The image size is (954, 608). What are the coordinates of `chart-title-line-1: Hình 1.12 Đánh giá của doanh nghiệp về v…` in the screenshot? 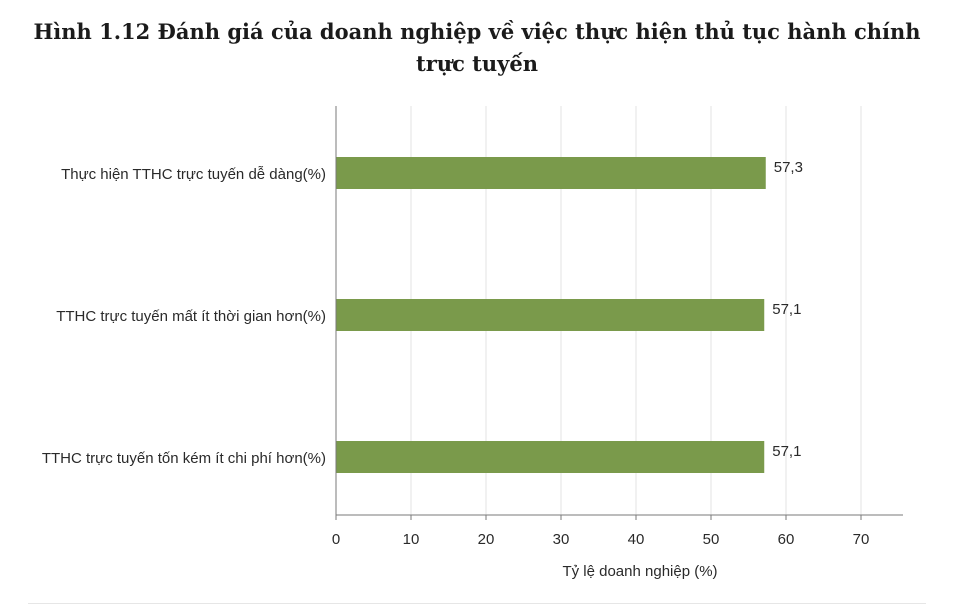 It's located at (477, 31).